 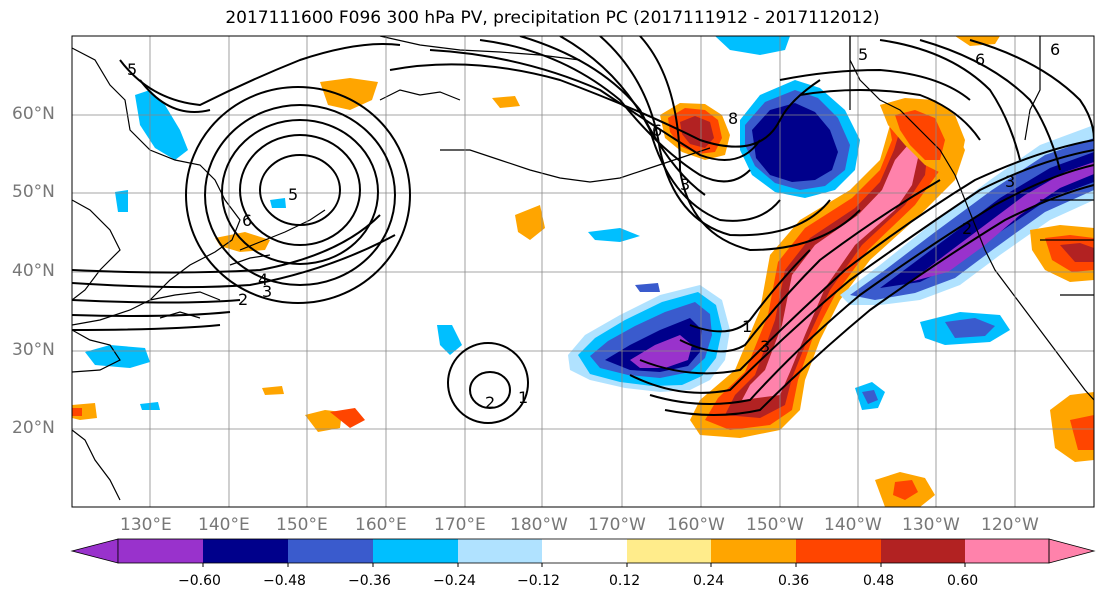 I want to click on lat-label-30n: 30°N, so click(x=33, y=350).